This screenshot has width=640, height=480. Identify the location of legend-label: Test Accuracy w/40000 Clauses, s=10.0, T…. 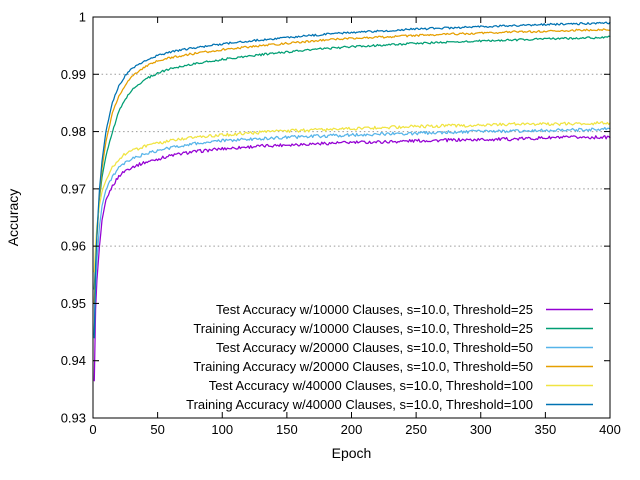
(371, 385).